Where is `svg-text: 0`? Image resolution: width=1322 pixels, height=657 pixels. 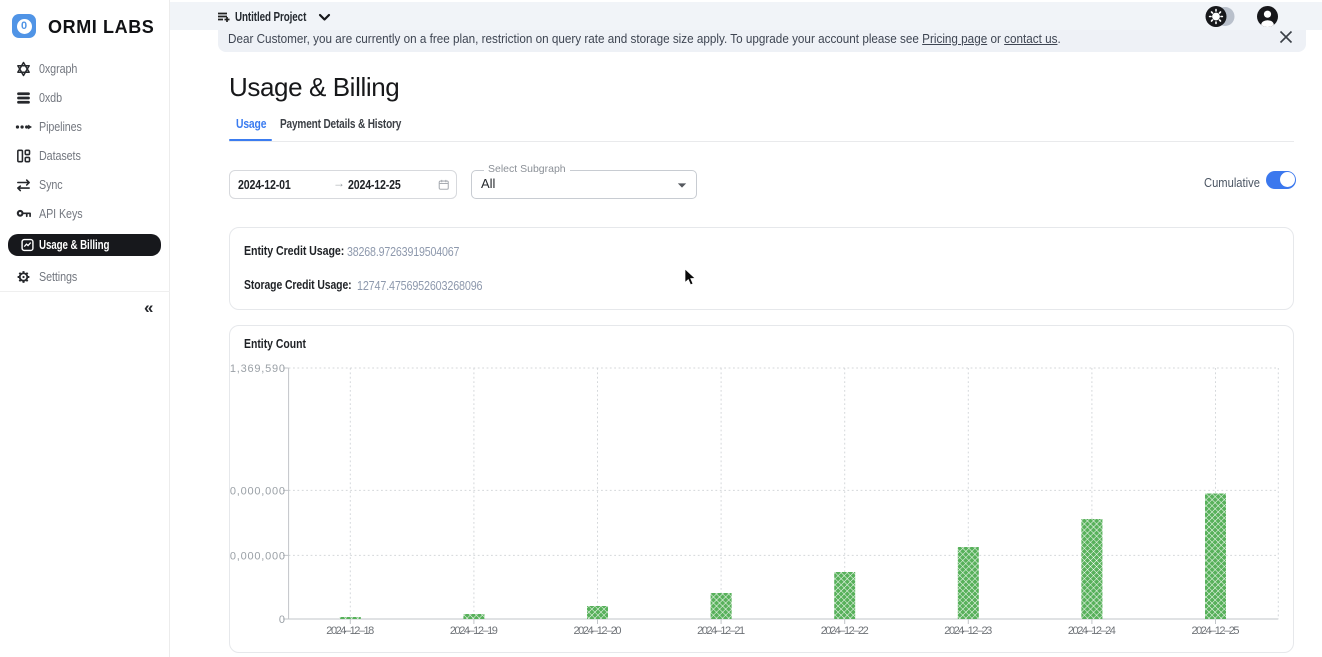
svg-text: 0 is located at coordinates (282, 620).